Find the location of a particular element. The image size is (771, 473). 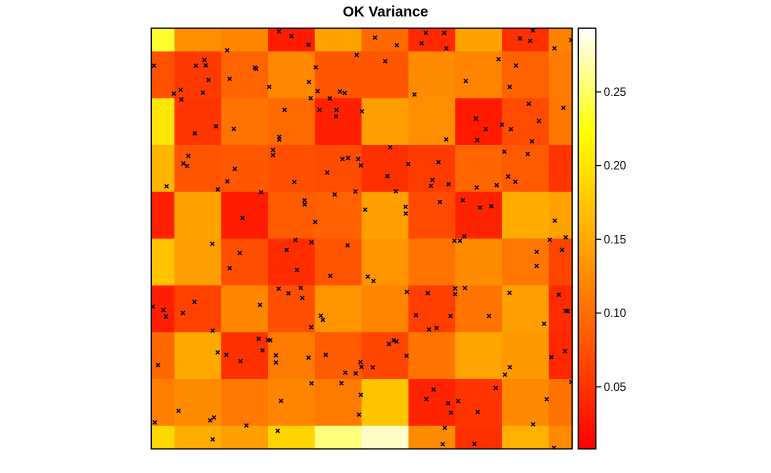

svg-text: 0.05 is located at coordinates (615, 388).